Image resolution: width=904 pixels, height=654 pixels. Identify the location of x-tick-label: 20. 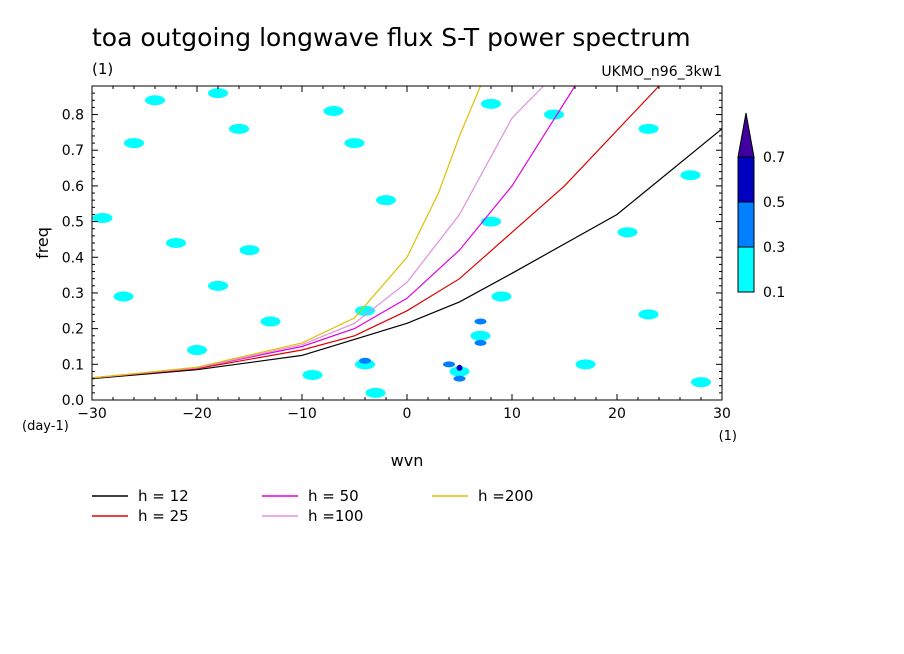
(617, 414).